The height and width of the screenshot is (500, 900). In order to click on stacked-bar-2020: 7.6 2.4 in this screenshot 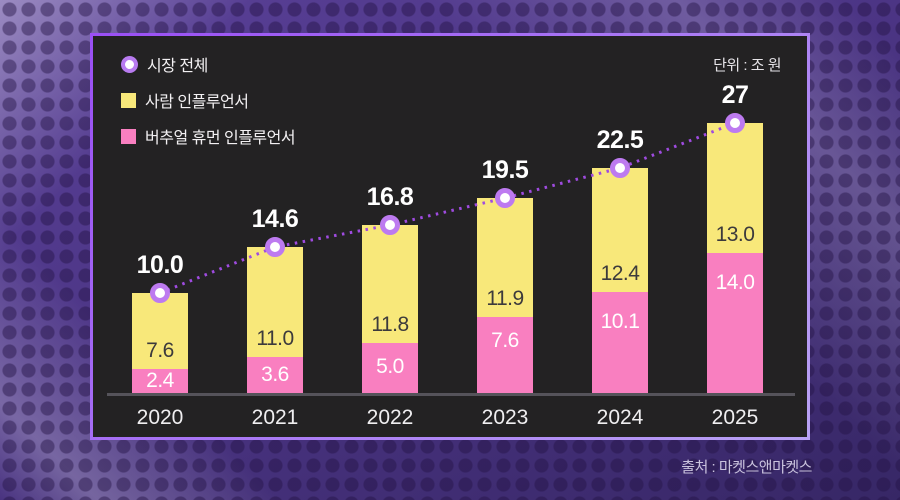, I will do `click(160, 343)`.